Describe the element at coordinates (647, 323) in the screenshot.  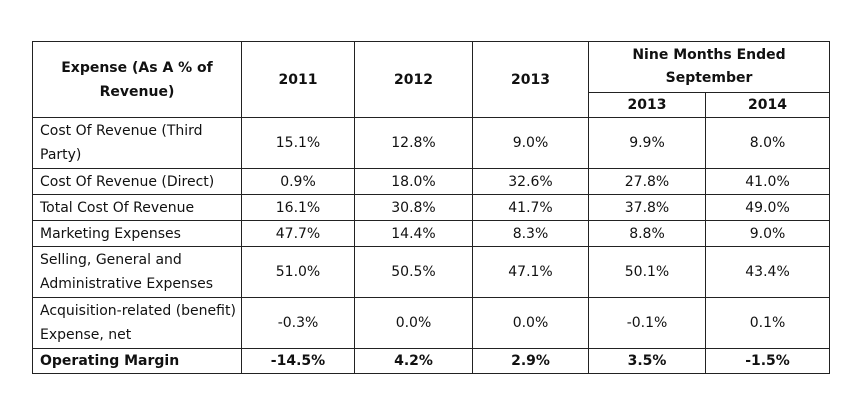
I see `row-value: -0.1%` at that location.